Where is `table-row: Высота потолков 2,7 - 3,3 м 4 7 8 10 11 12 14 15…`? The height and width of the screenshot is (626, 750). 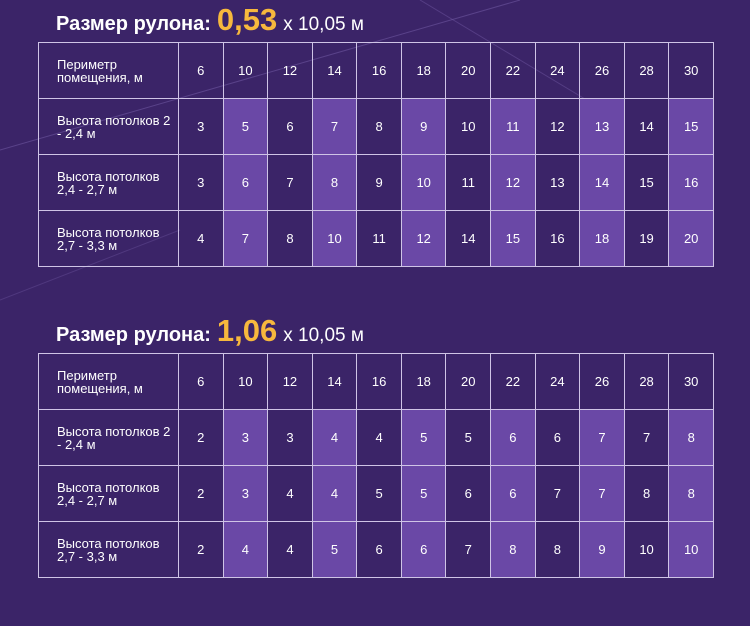 table-row: Высота потолков 2,7 - 3,3 м 4 7 8 10 11 12 14 15… is located at coordinates (376, 238).